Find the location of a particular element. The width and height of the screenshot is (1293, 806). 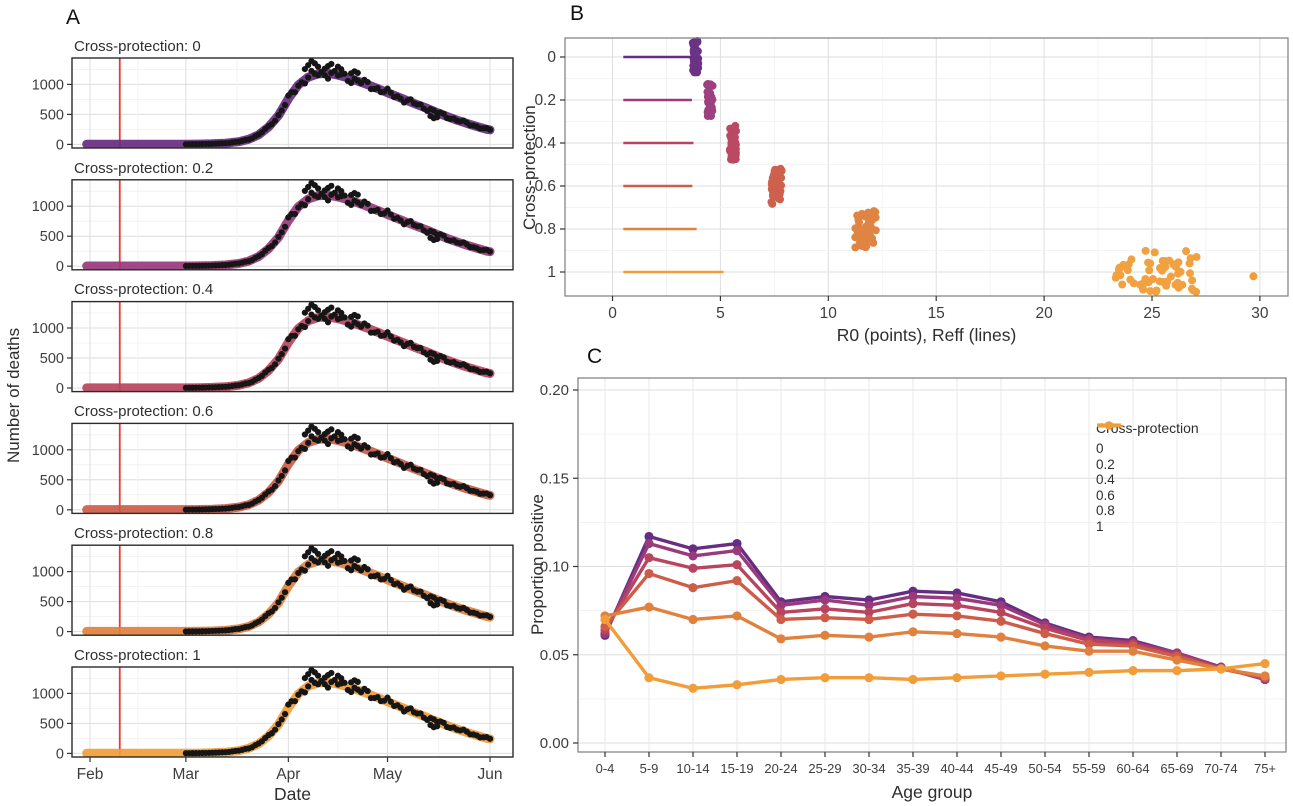

svg-text: 0.8 is located at coordinates (545, 229).